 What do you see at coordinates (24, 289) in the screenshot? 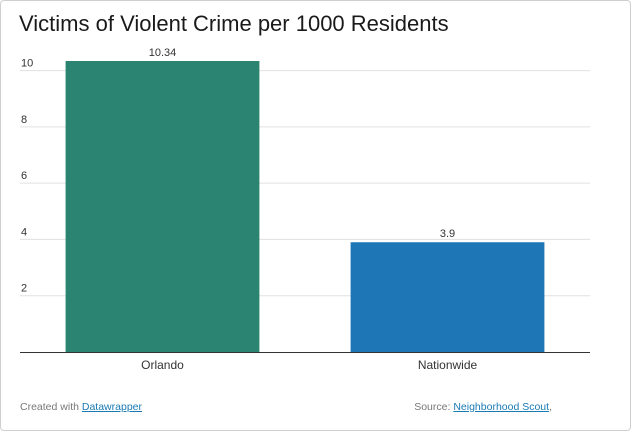
I see `y-tick-label: 2` at bounding box center [24, 289].